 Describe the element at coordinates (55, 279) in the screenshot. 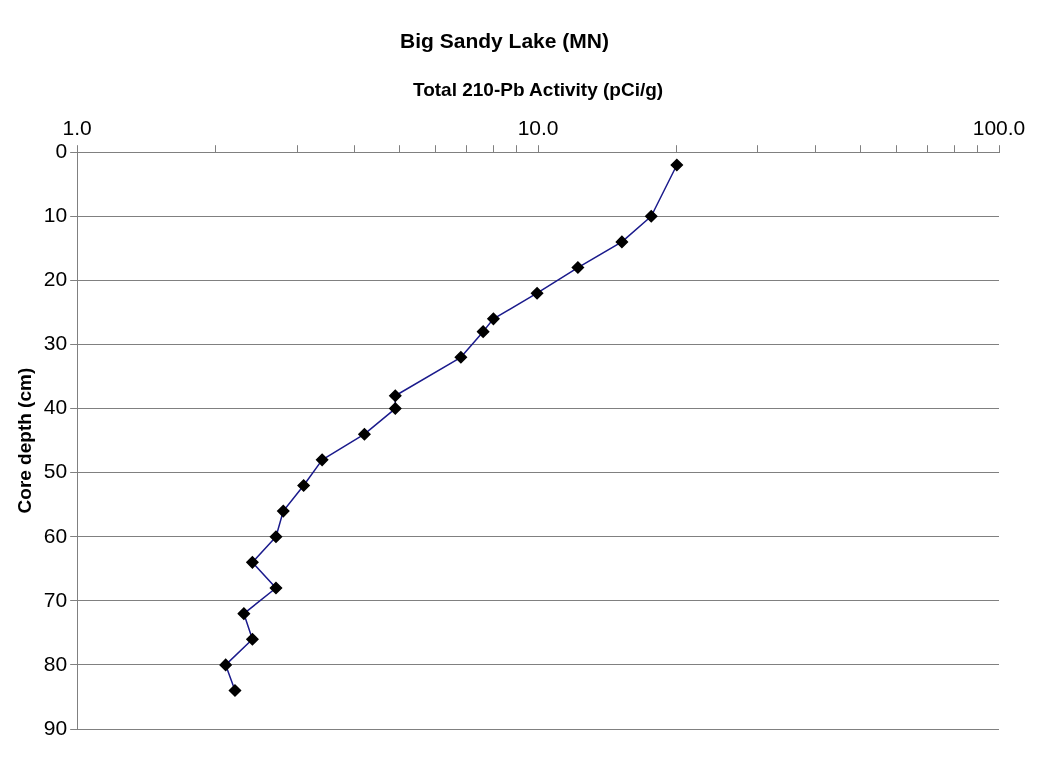

I see `y-tick-label: 20` at that location.